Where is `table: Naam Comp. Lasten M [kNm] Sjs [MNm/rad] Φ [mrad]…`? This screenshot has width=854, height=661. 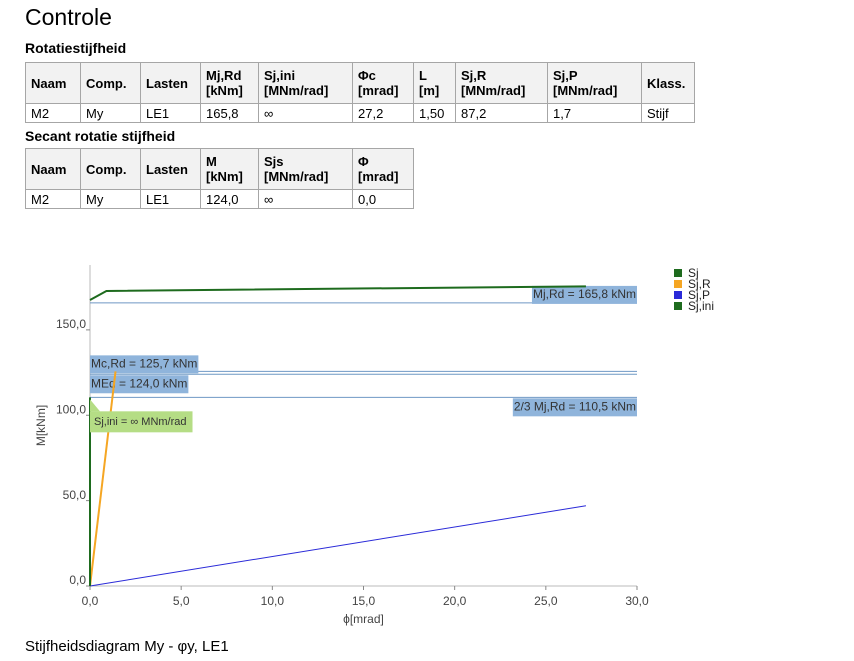
table: Naam Comp. Lasten M [kNm] Sjs [MNm/rad] Φ [mrad]… is located at coordinates (219, 178).